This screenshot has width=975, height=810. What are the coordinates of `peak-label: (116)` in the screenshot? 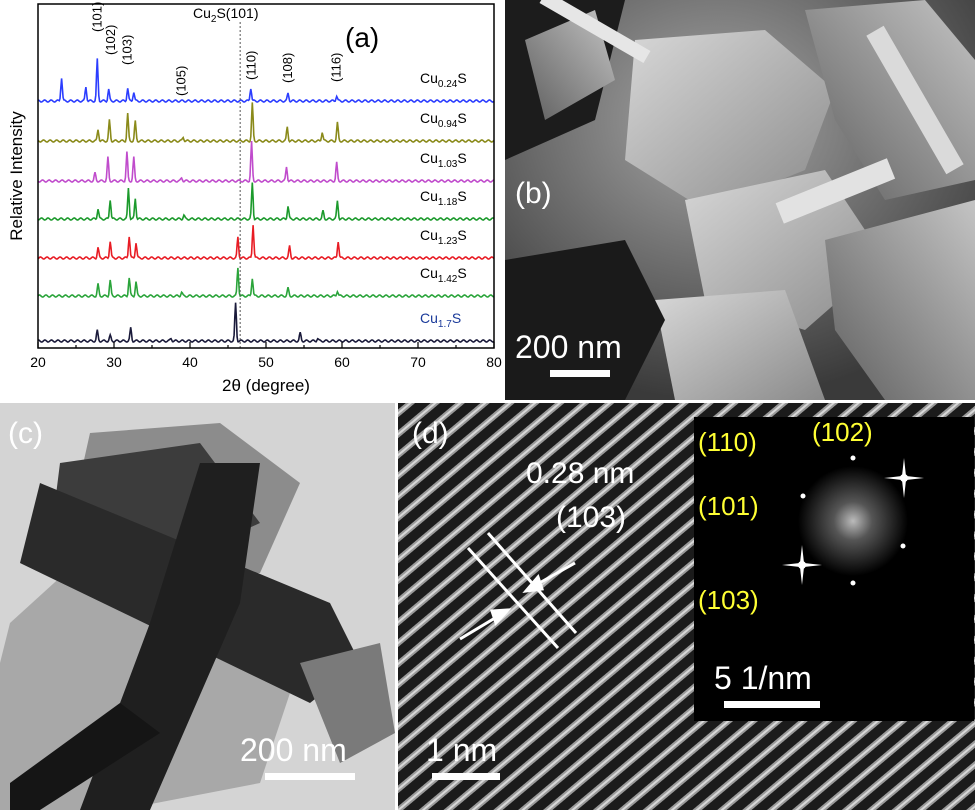 It's located at (336, 67).